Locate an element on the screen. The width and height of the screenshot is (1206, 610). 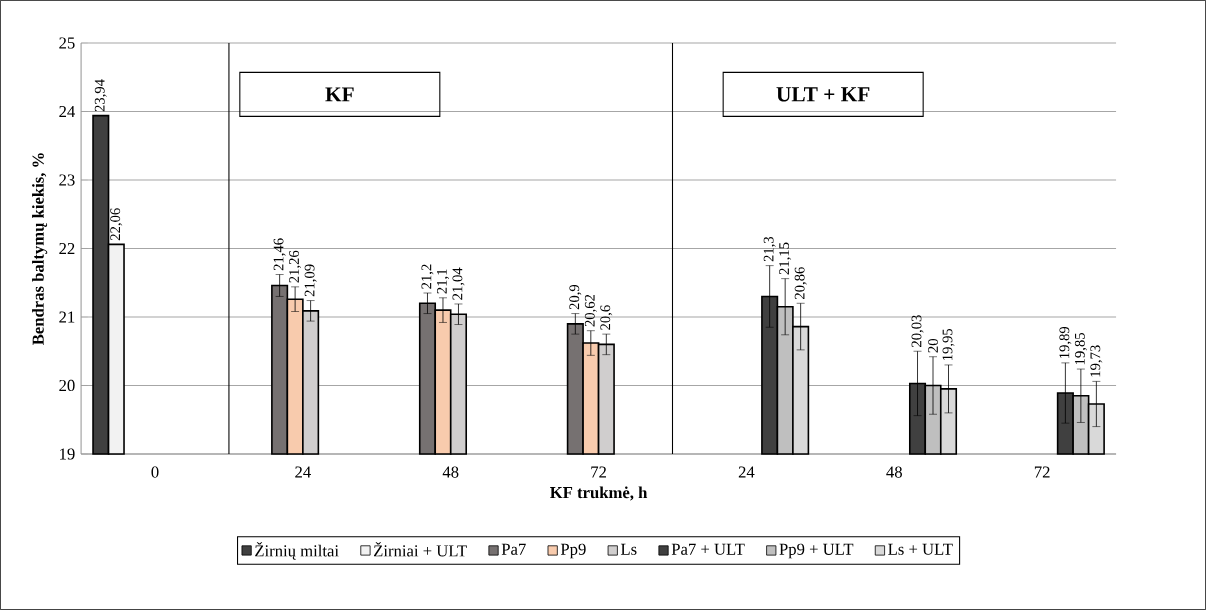
data-label: 20,62 is located at coordinates (590, 310).